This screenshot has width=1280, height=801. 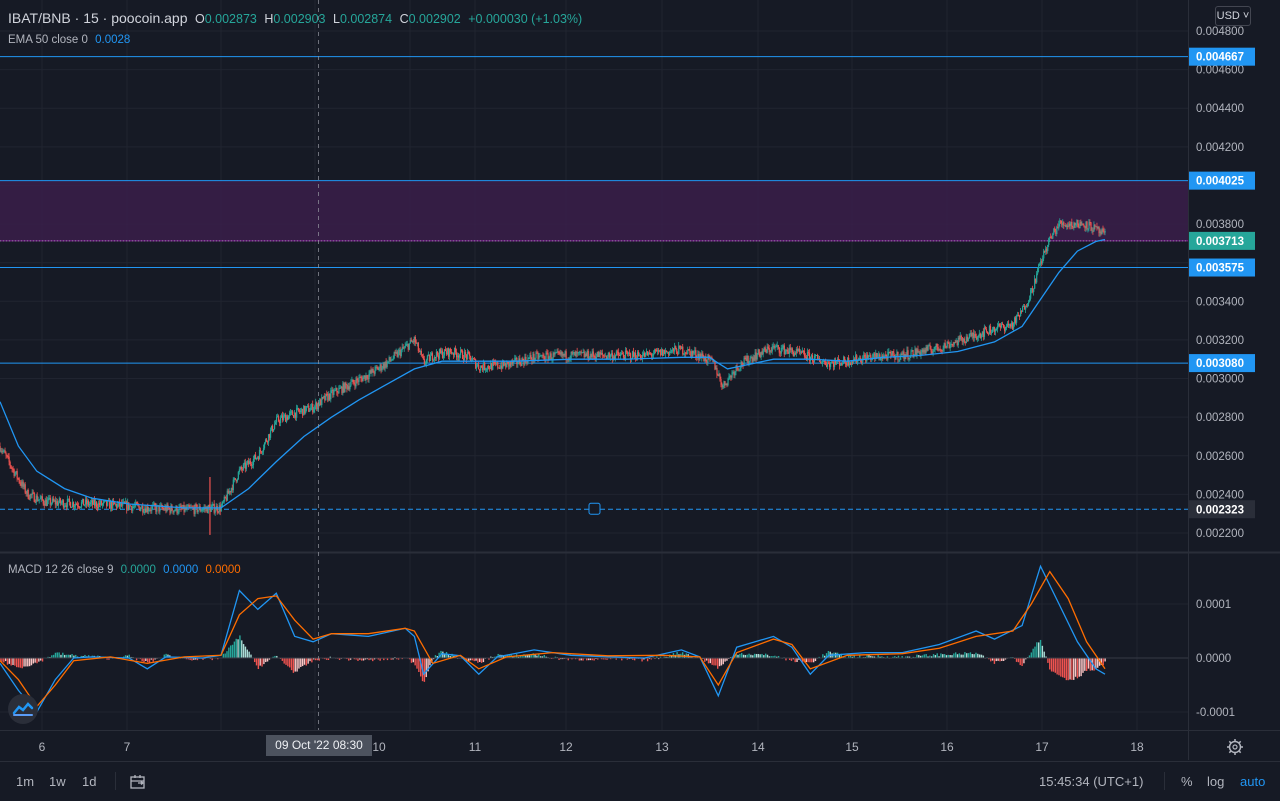 I want to click on currency-selector: USD ˅, so click(x=1233, y=16).